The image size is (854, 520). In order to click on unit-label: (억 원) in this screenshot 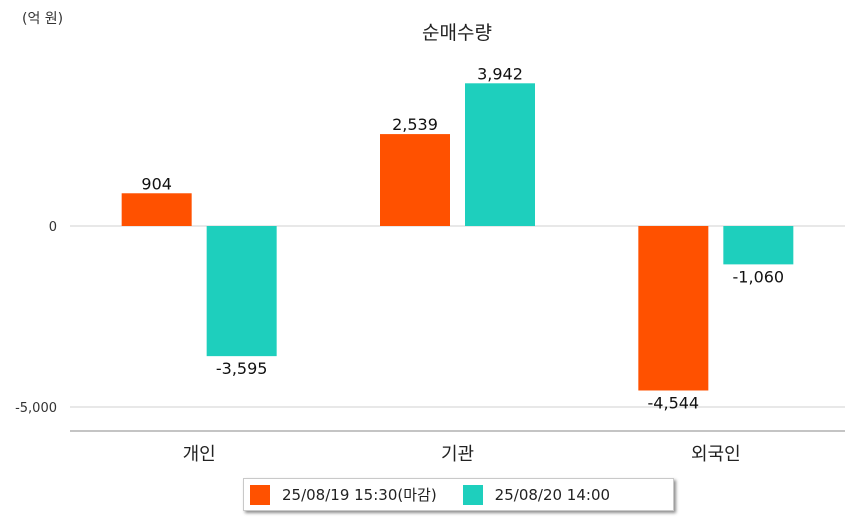, I will do `click(43, 19)`.